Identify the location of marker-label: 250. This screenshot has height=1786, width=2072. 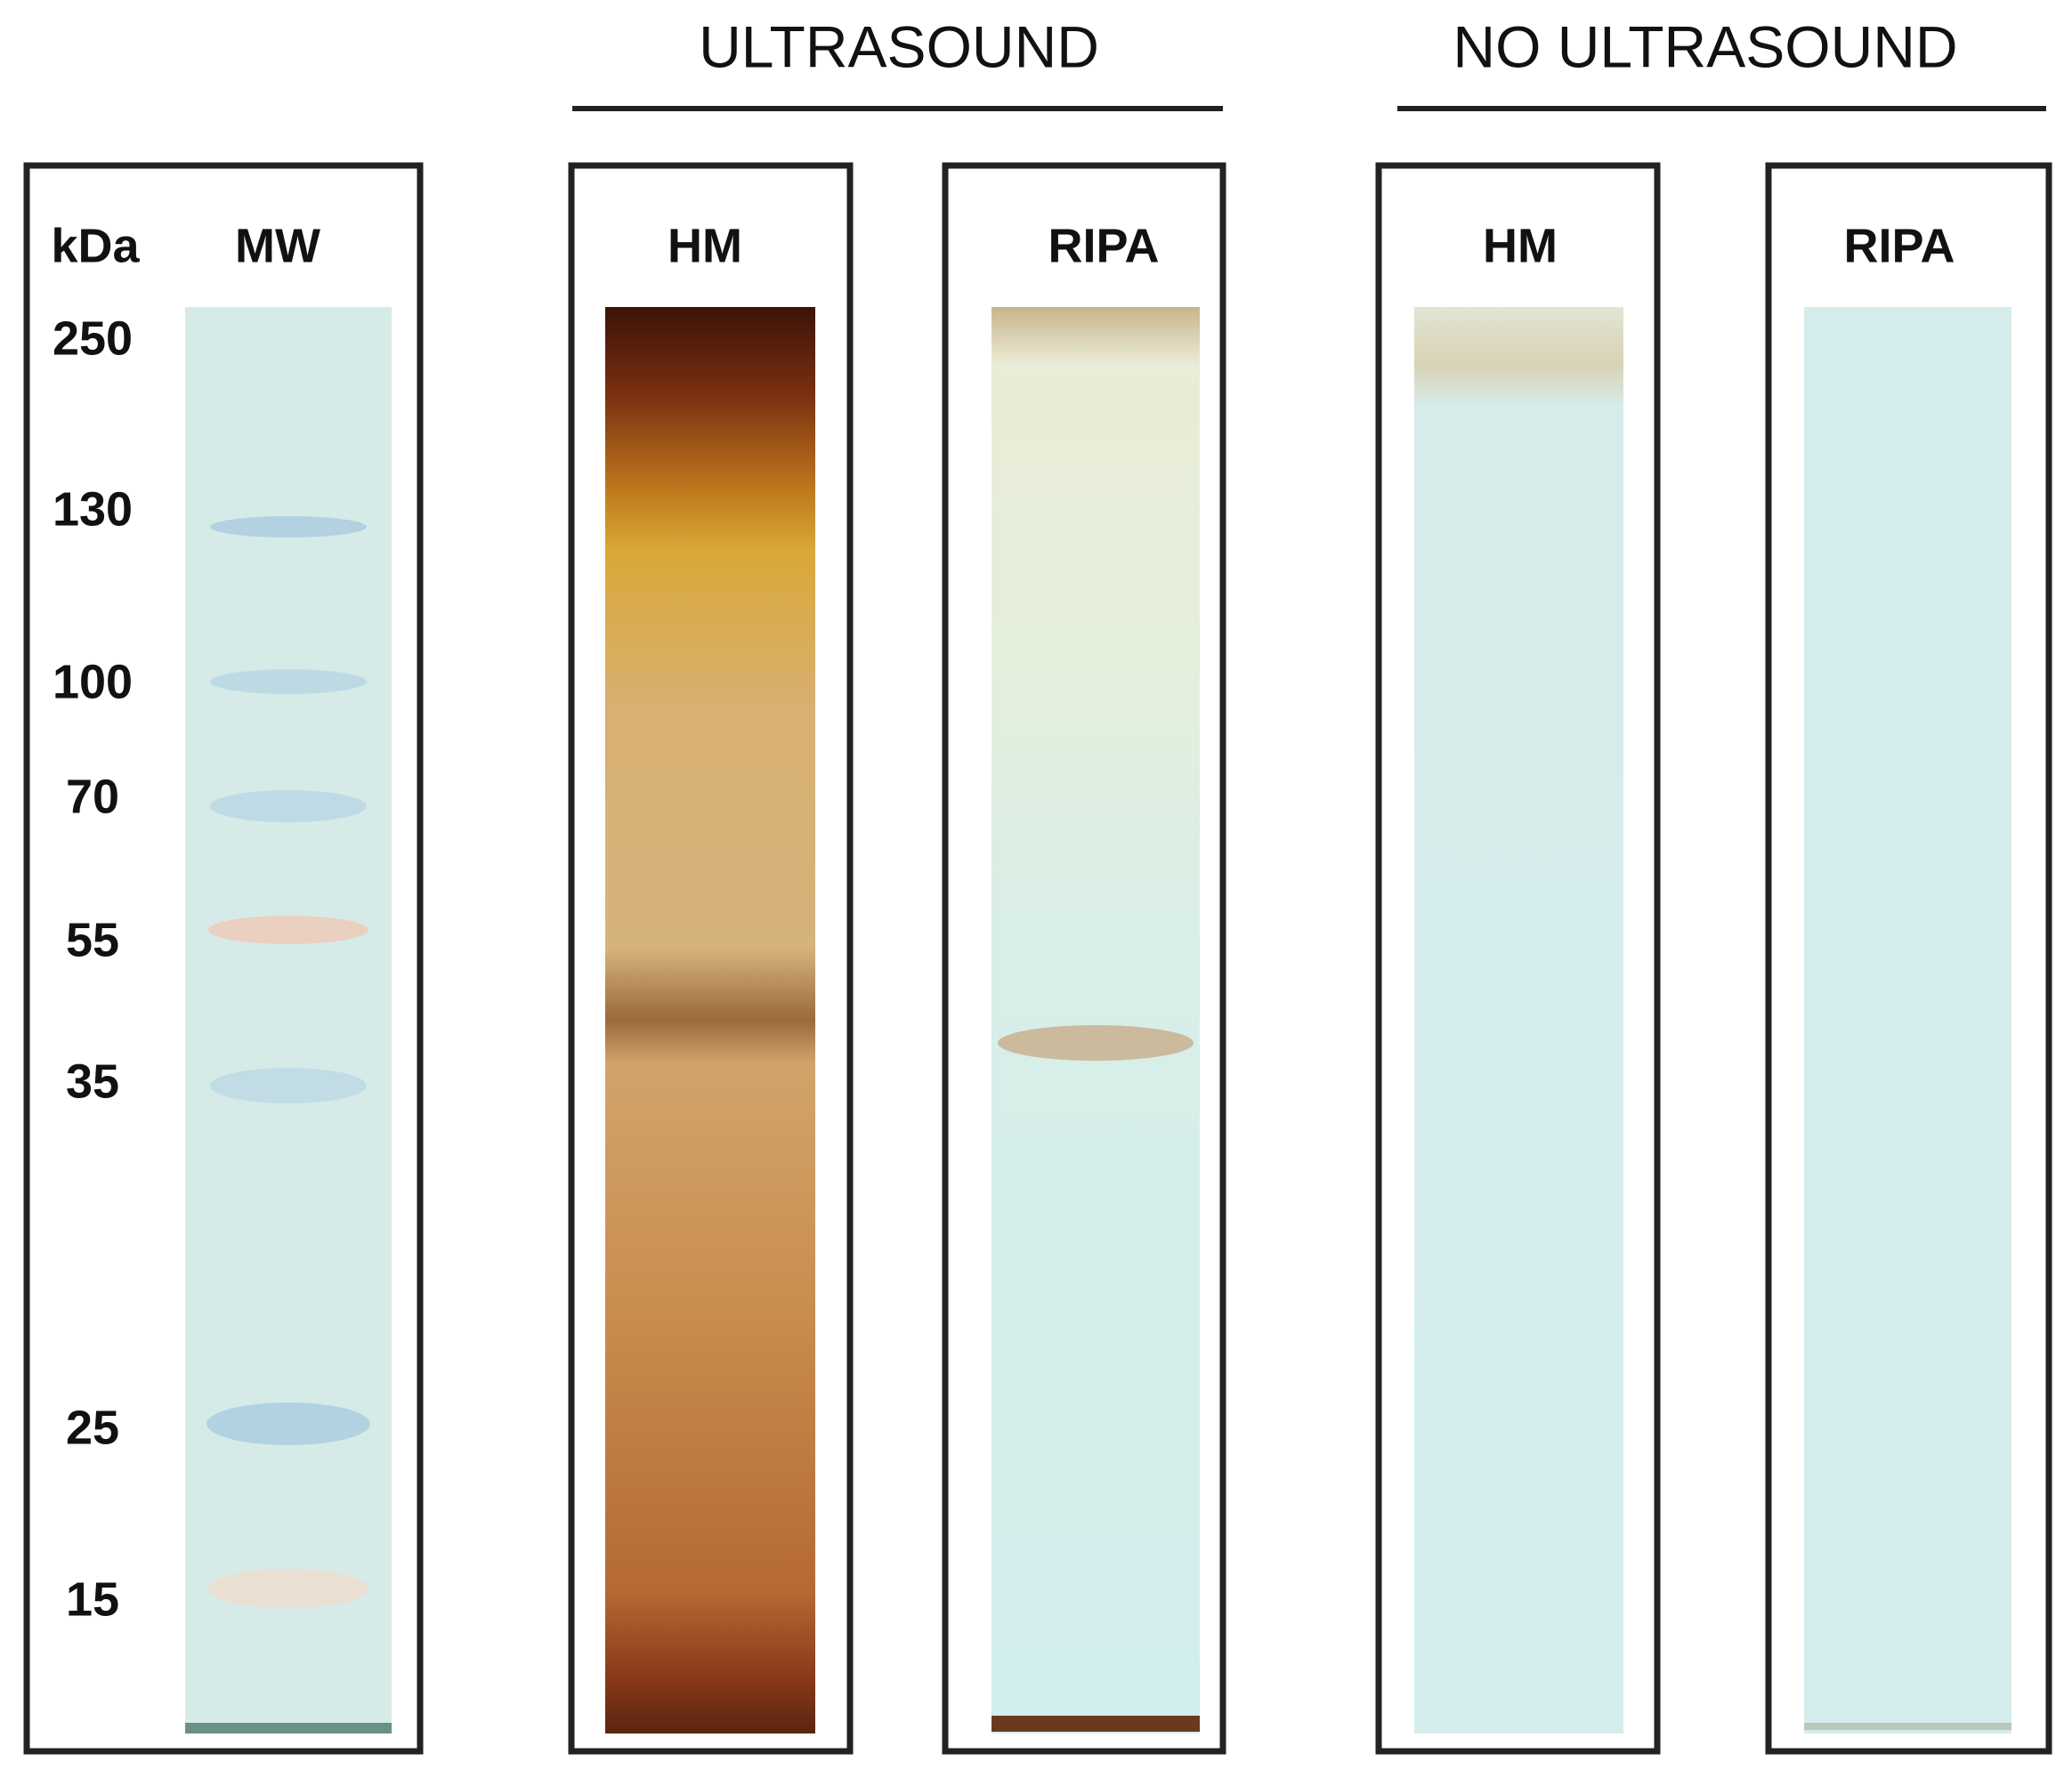
(93, 338).